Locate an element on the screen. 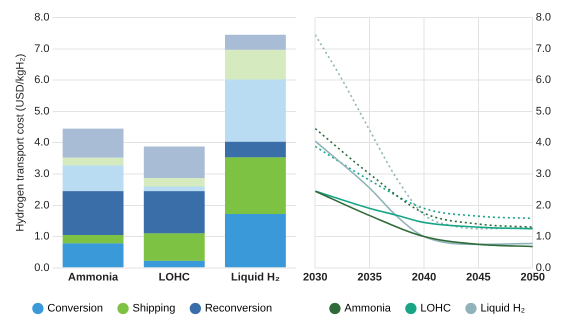  legend-label: Shipping is located at coordinates (154, 308).